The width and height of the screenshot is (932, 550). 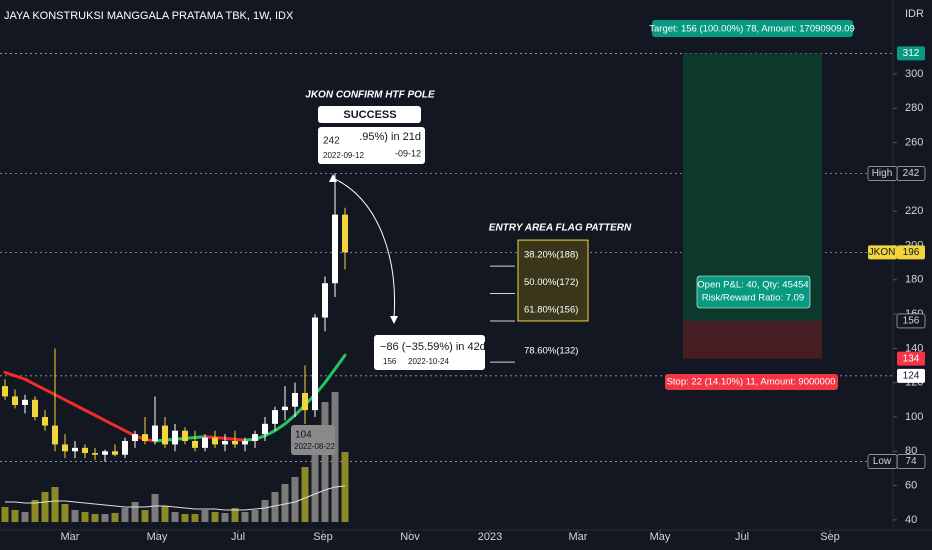 What do you see at coordinates (911, 252) in the screenshot?
I see `price-tag-label: 196` at bounding box center [911, 252].